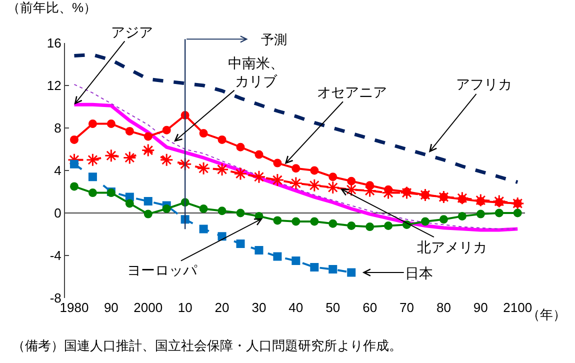 The image size is (575, 363). I want to click on x-tick-label: 1980, so click(74, 307).